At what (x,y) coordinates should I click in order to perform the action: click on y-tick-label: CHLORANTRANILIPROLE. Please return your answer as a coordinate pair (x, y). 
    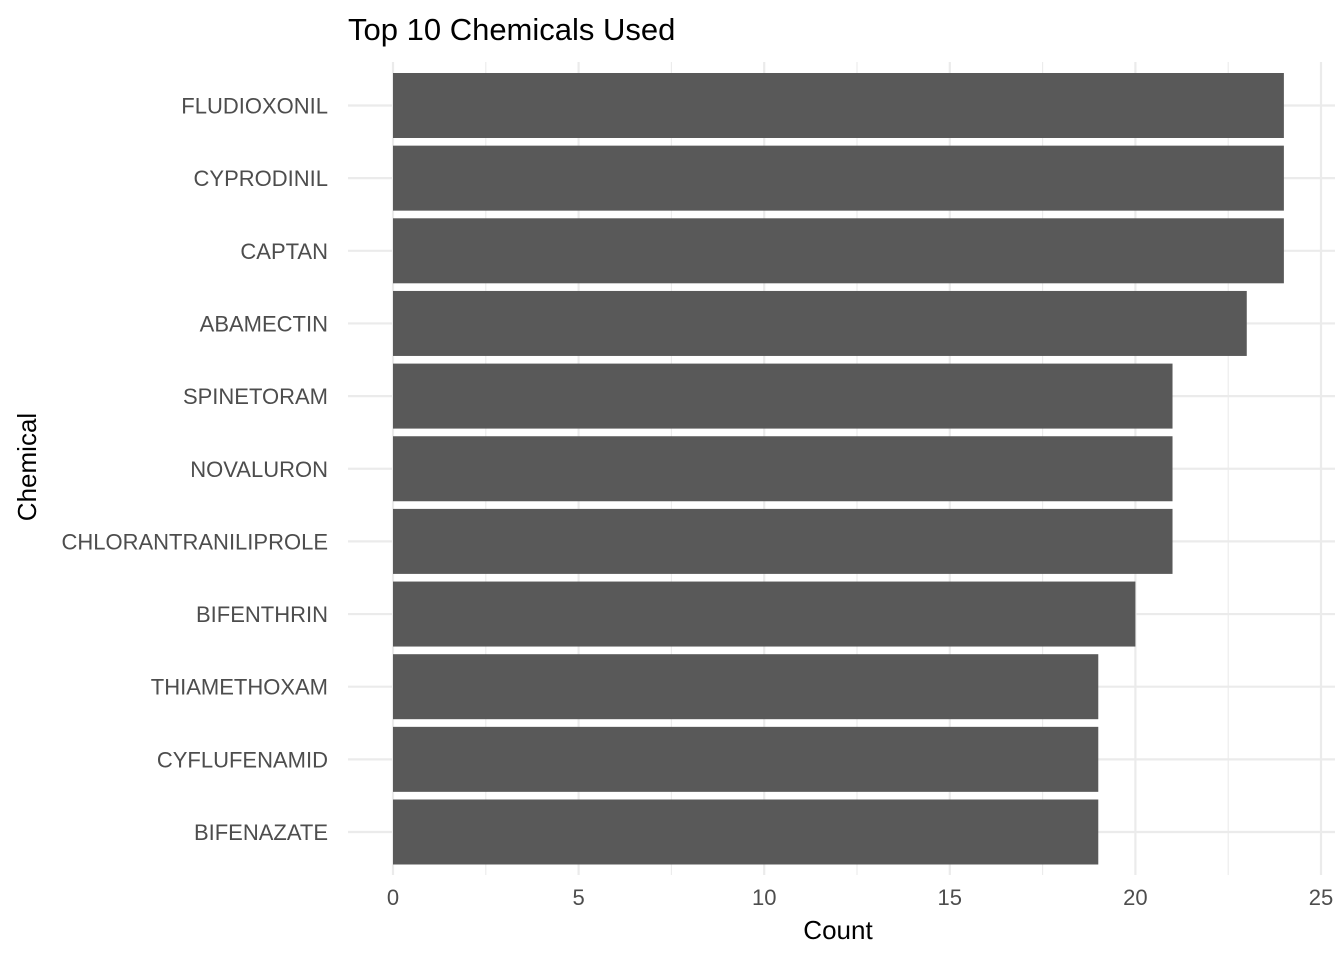
    Looking at the image, I should click on (194, 541).